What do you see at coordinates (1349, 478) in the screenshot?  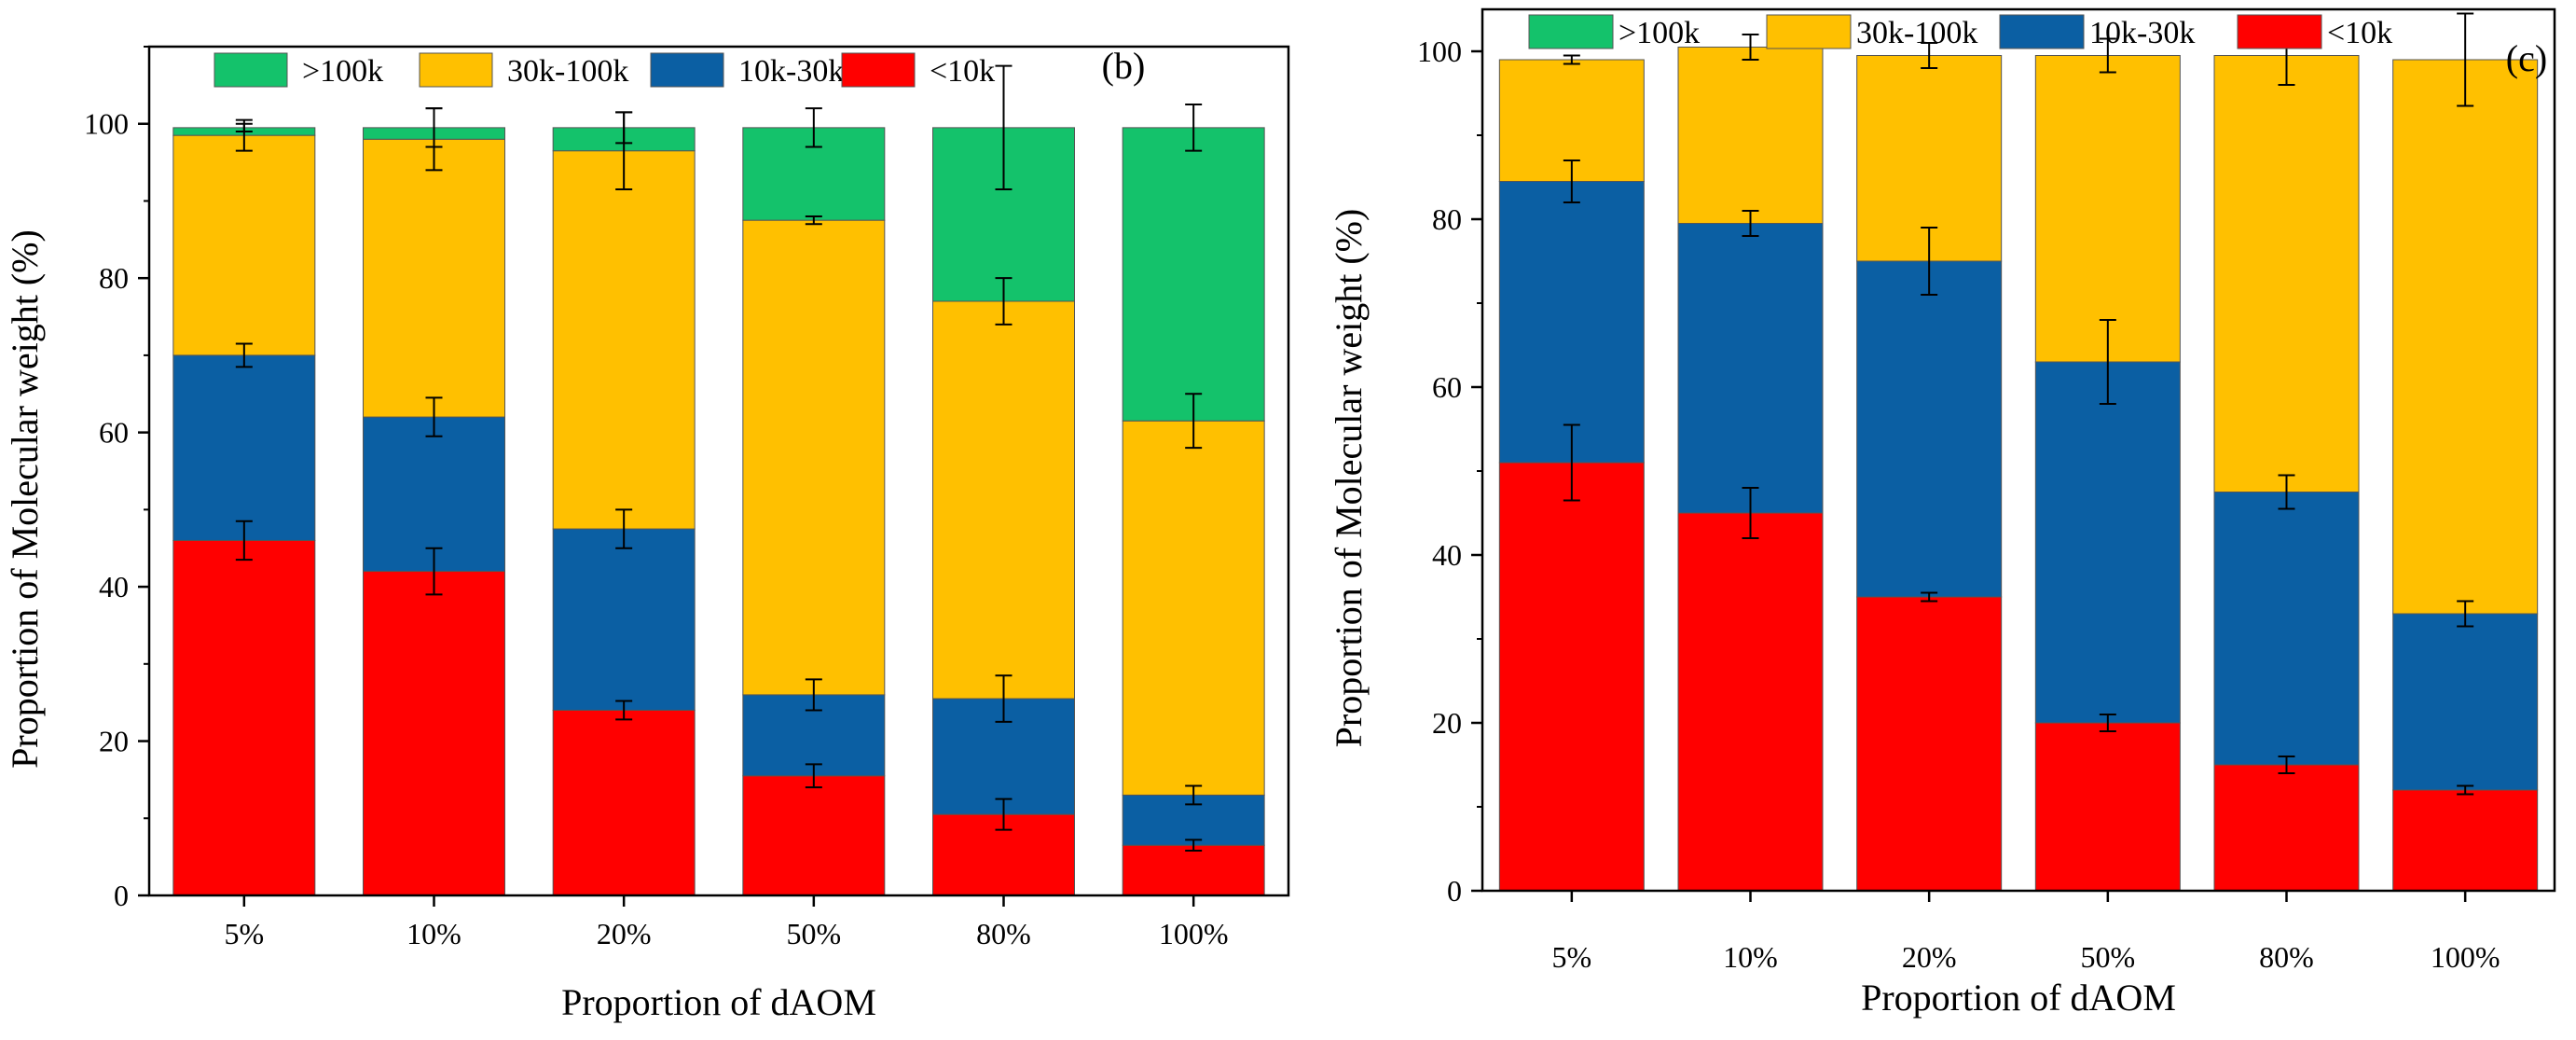 I see `y-axis-title: Proportion of Molecular weight (%)` at bounding box center [1349, 478].